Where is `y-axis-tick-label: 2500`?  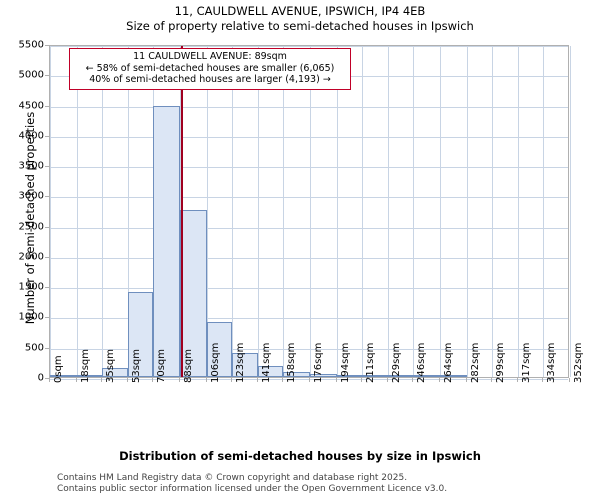
y-axis-tick-label: 2500 is located at coordinates (31, 227).